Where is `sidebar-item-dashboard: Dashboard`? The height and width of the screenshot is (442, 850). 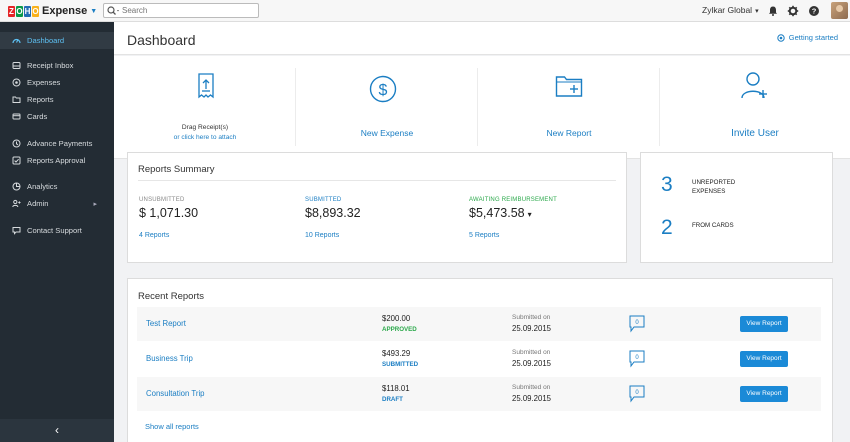
sidebar-item-dashboard: Dashboard is located at coordinates (57, 40).